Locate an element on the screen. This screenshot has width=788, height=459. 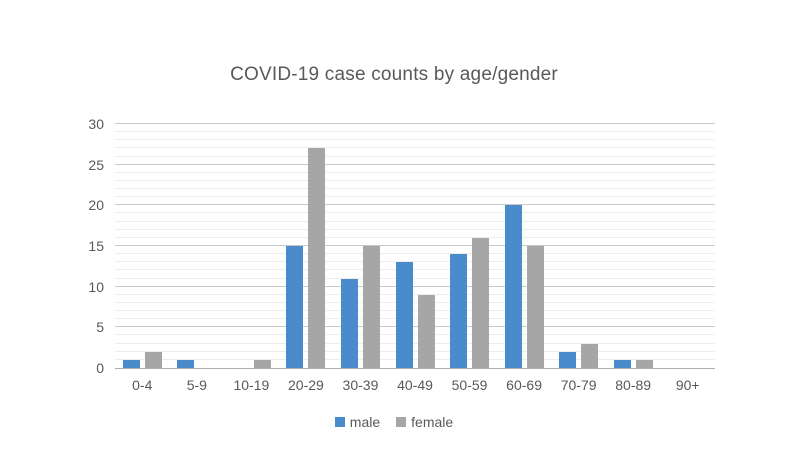
legend-swatch-male-icon is located at coordinates (339, 422).